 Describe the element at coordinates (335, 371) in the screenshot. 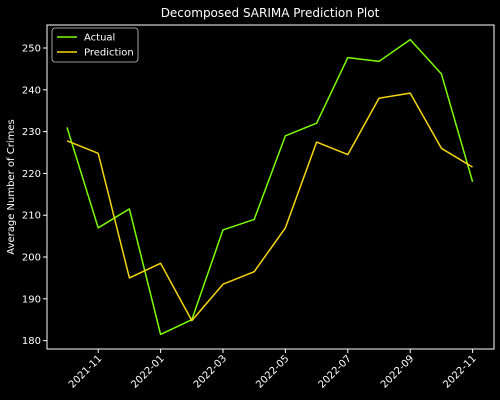

I see `x-tick-label: 2022-07` at that location.